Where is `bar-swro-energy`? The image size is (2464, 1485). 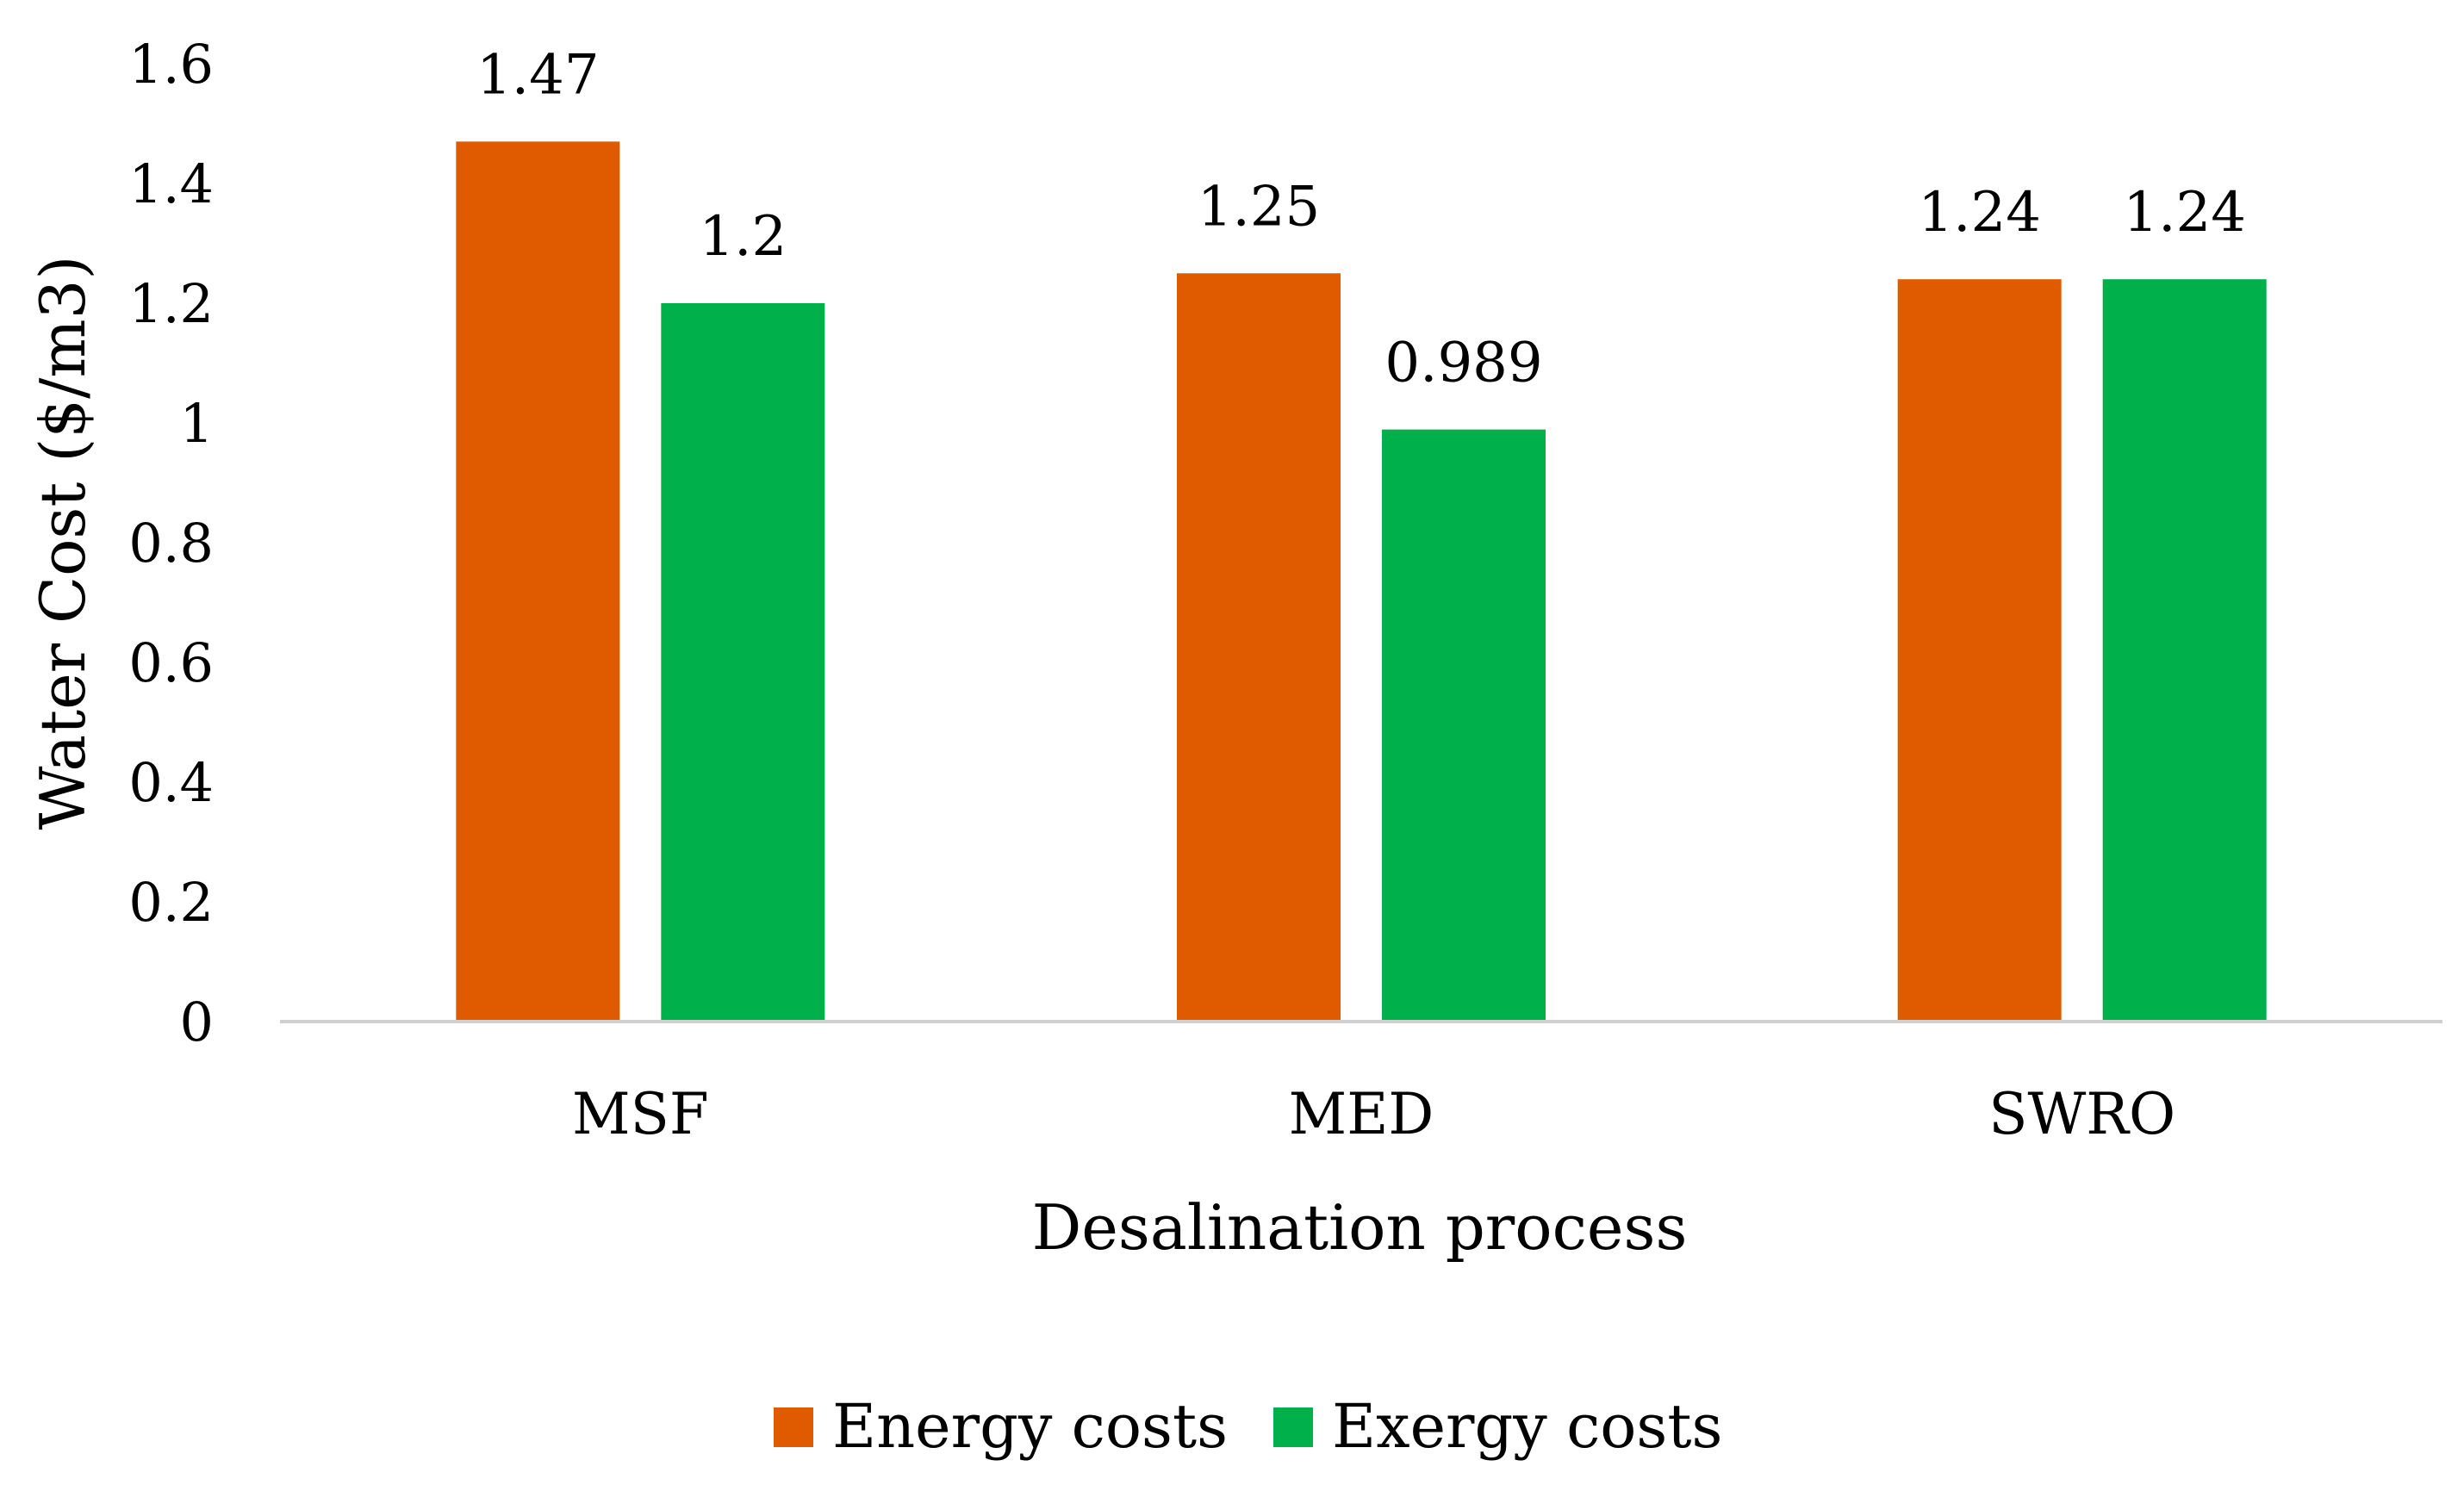 bar-swro-energy is located at coordinates (1980, 650).